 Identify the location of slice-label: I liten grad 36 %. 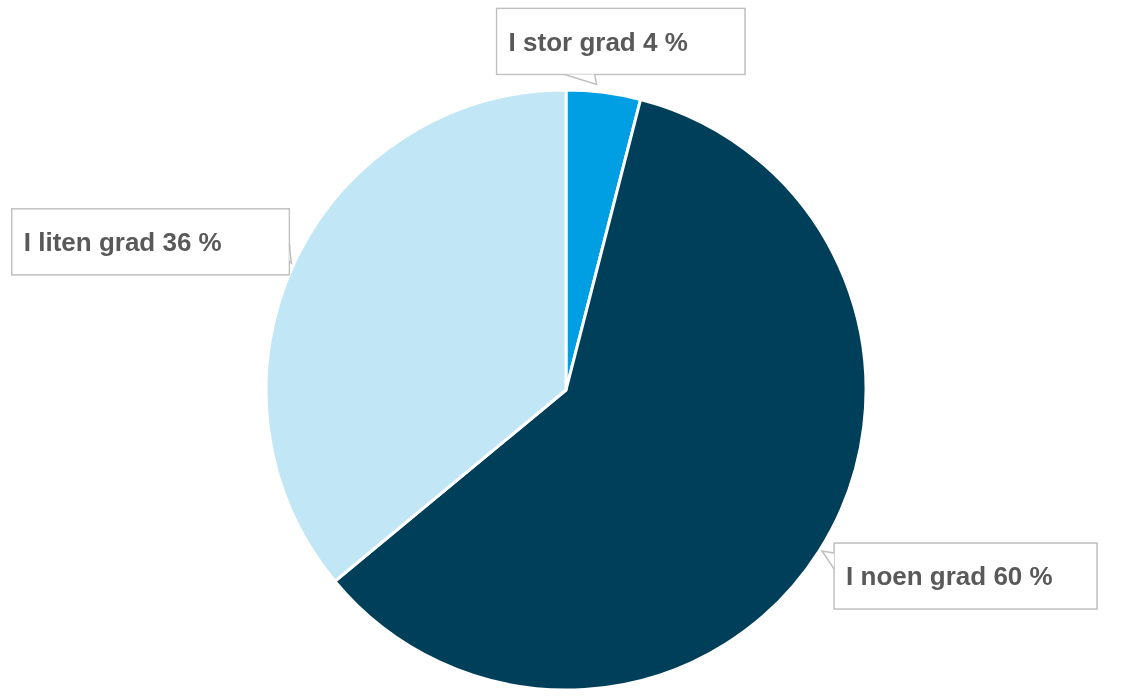
(122, 241).